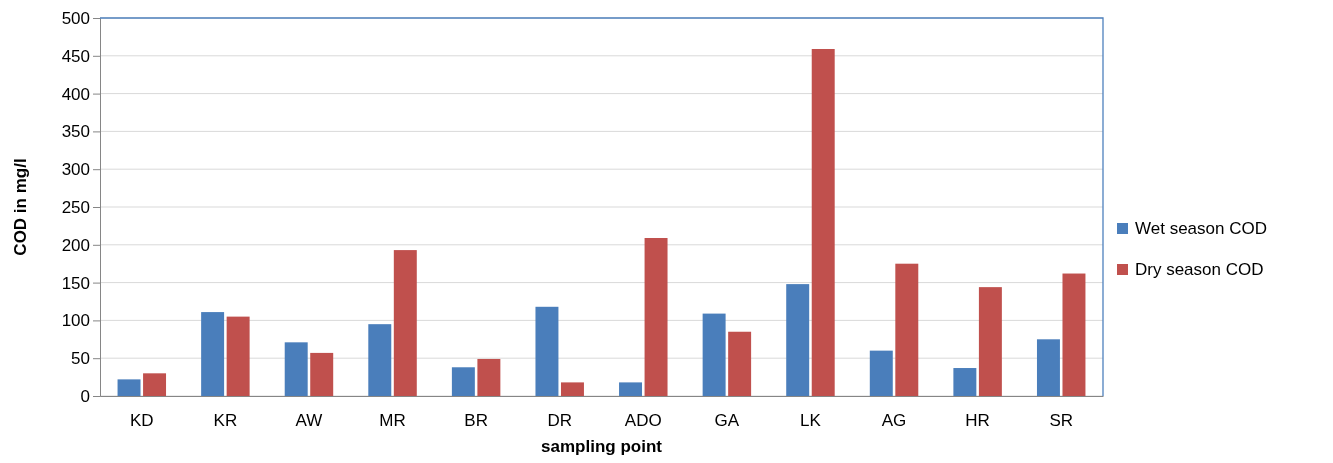 The width and height of the screenshot is (1333, 463). Describe the element at coordinates (309, 421) in the screenshot. I see `x-tick-label: AW` at that location.